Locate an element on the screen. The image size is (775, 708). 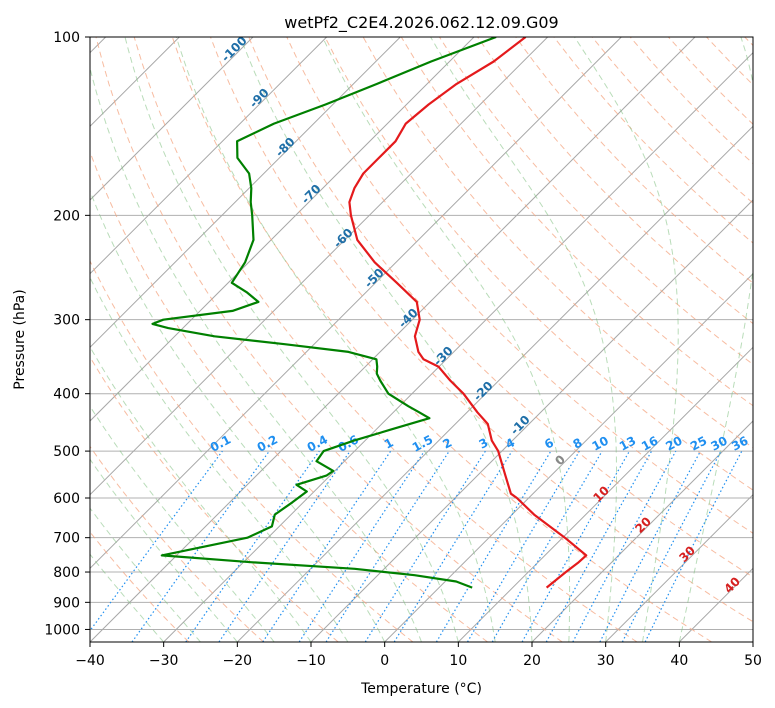
y-tick-label: 900 is located at coordinates (66, 603).